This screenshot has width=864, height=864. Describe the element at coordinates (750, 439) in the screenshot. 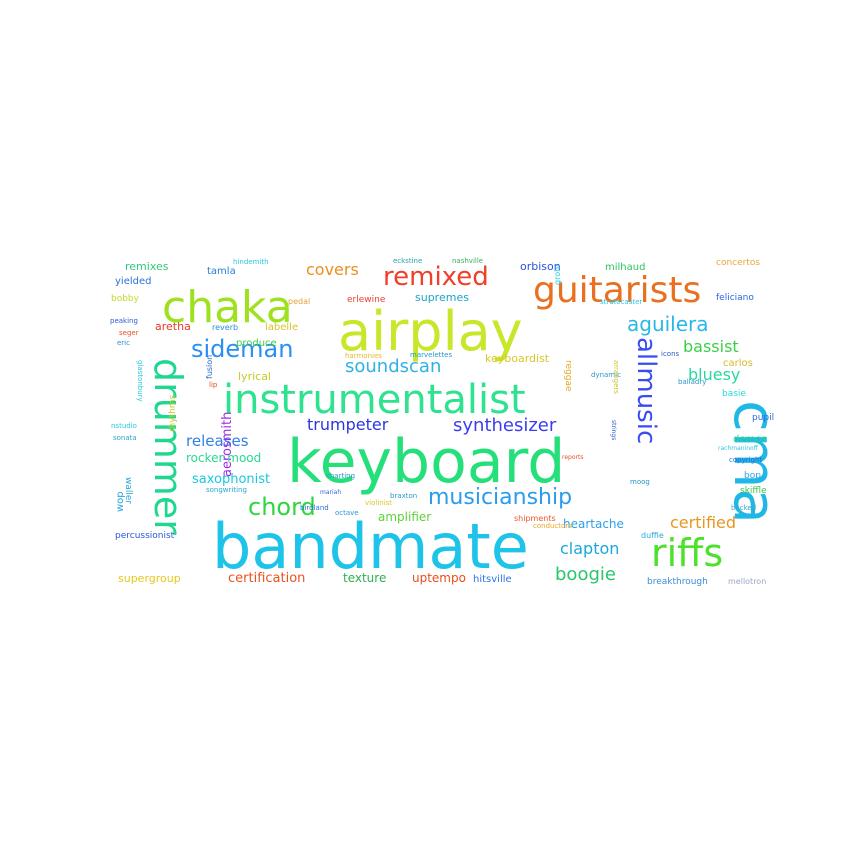

I see `word: demos` at that location.